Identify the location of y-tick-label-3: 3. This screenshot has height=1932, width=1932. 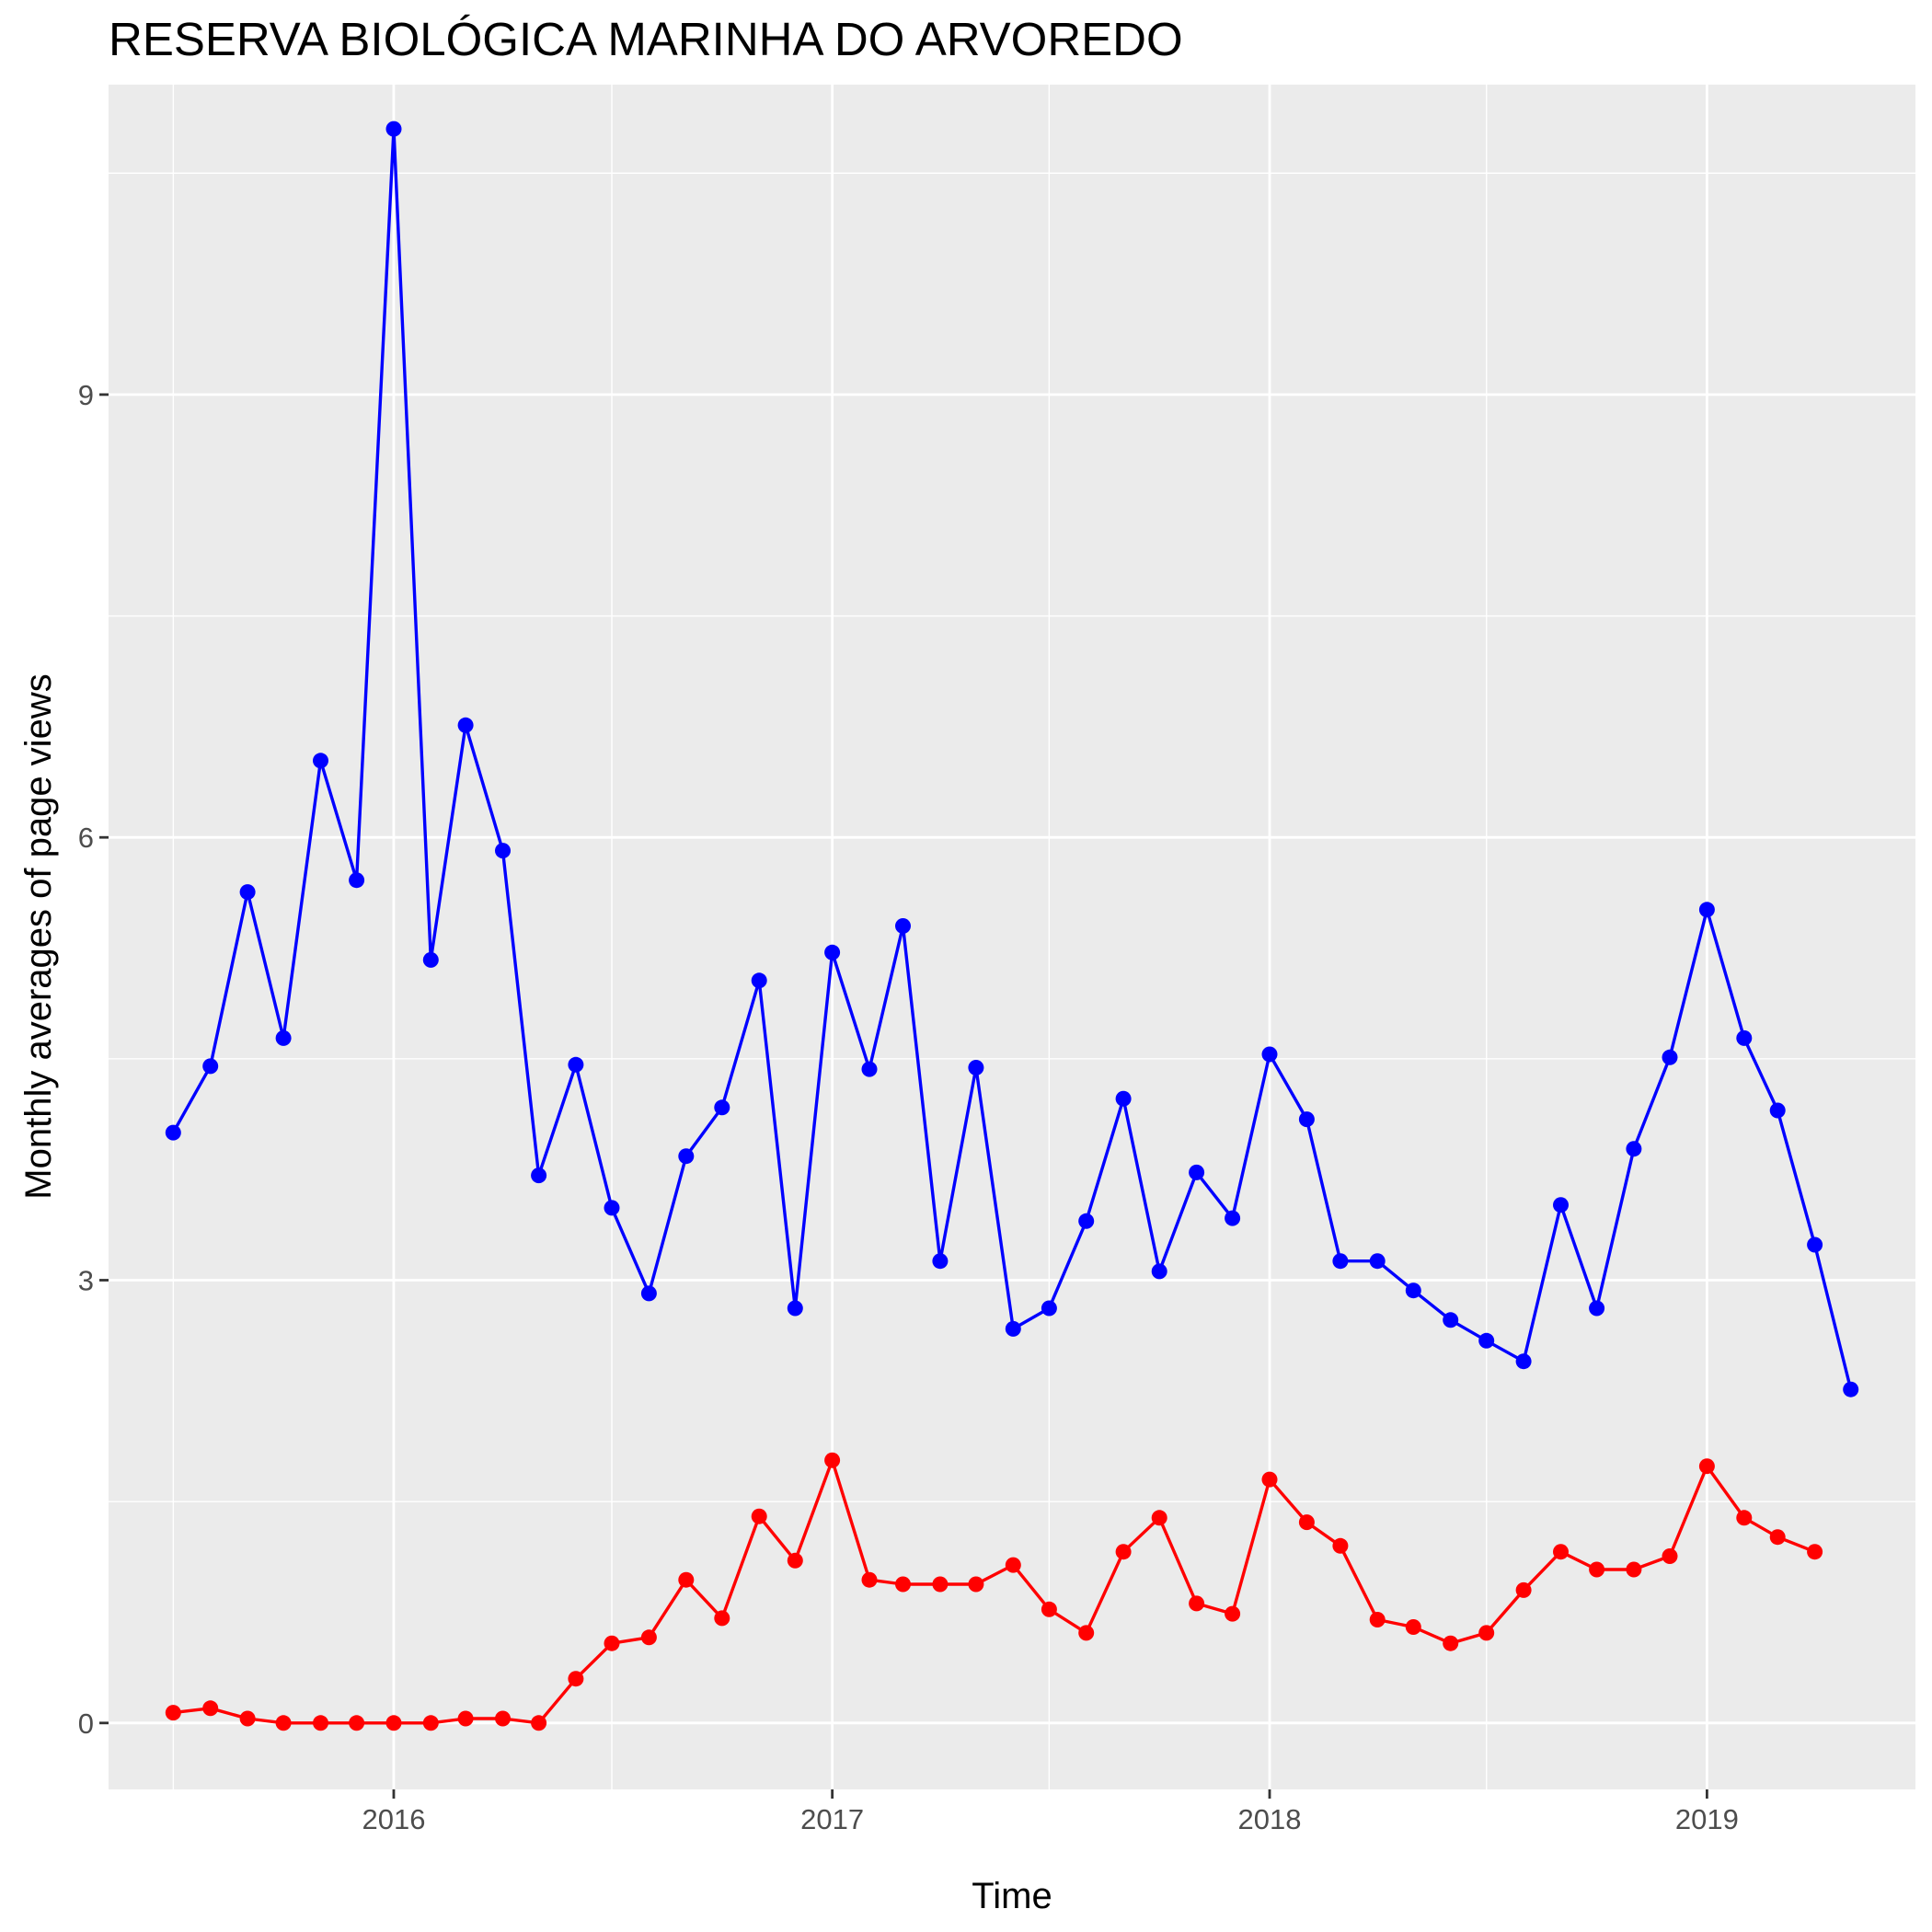
(86, 1281).